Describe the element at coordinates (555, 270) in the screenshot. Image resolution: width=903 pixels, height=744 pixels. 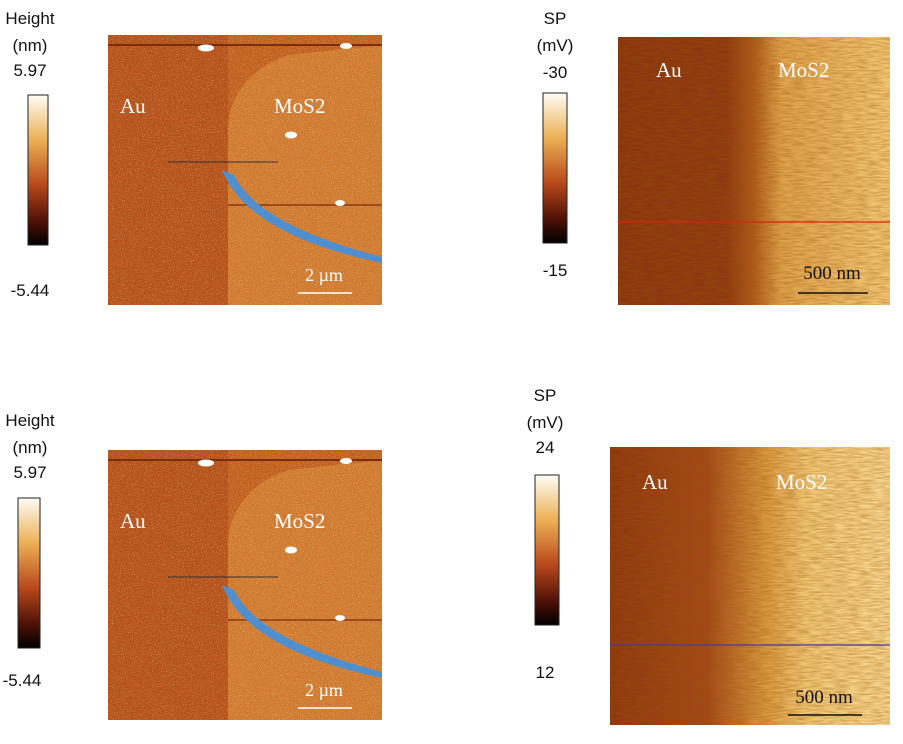
I see `colorbar-min: -15` at that location.